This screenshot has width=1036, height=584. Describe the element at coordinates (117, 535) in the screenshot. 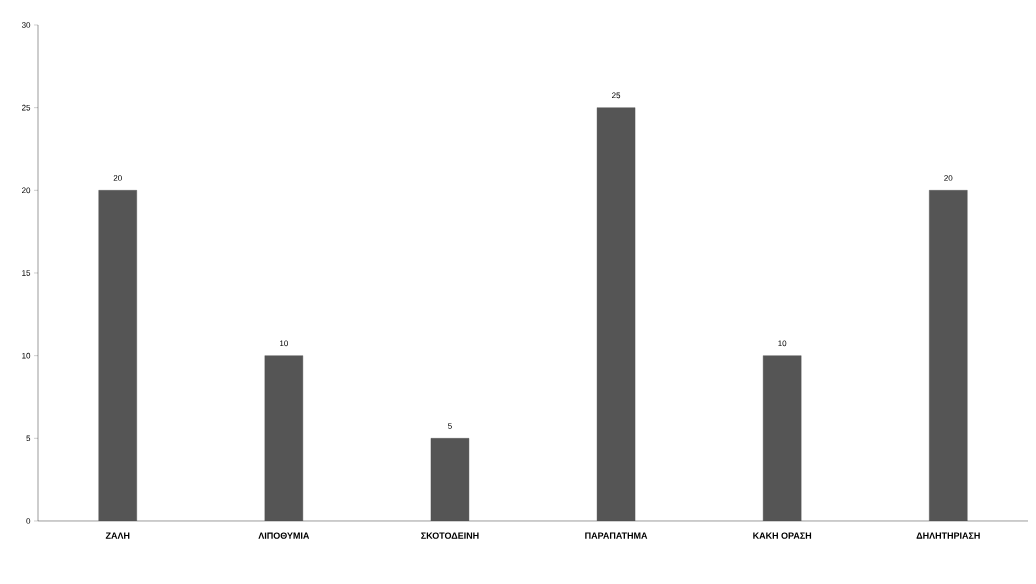

I see `x-tick-label: ΖΑΛΗ` at that location.